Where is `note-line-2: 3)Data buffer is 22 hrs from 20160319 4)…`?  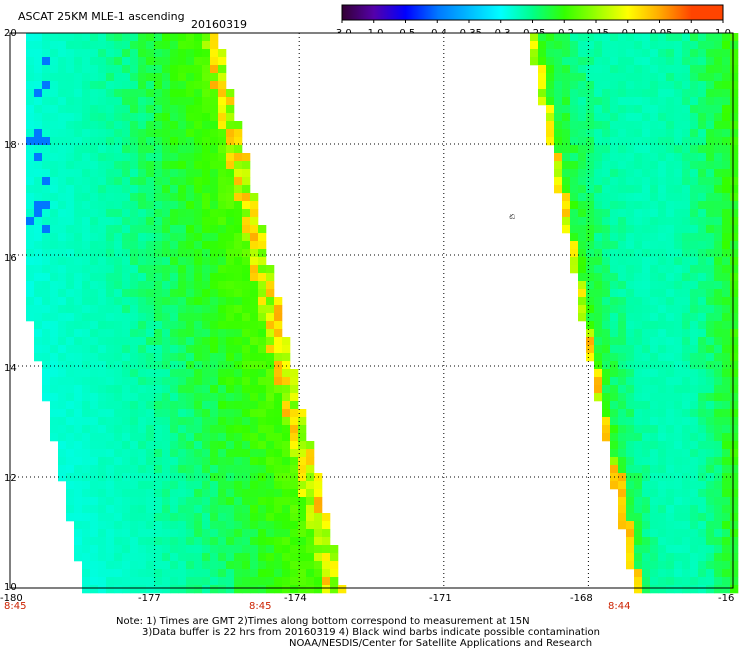 note-line-2: 3)Data buffer is 22 hrs from 20160319 4)… is located at coordinates (371, 632).